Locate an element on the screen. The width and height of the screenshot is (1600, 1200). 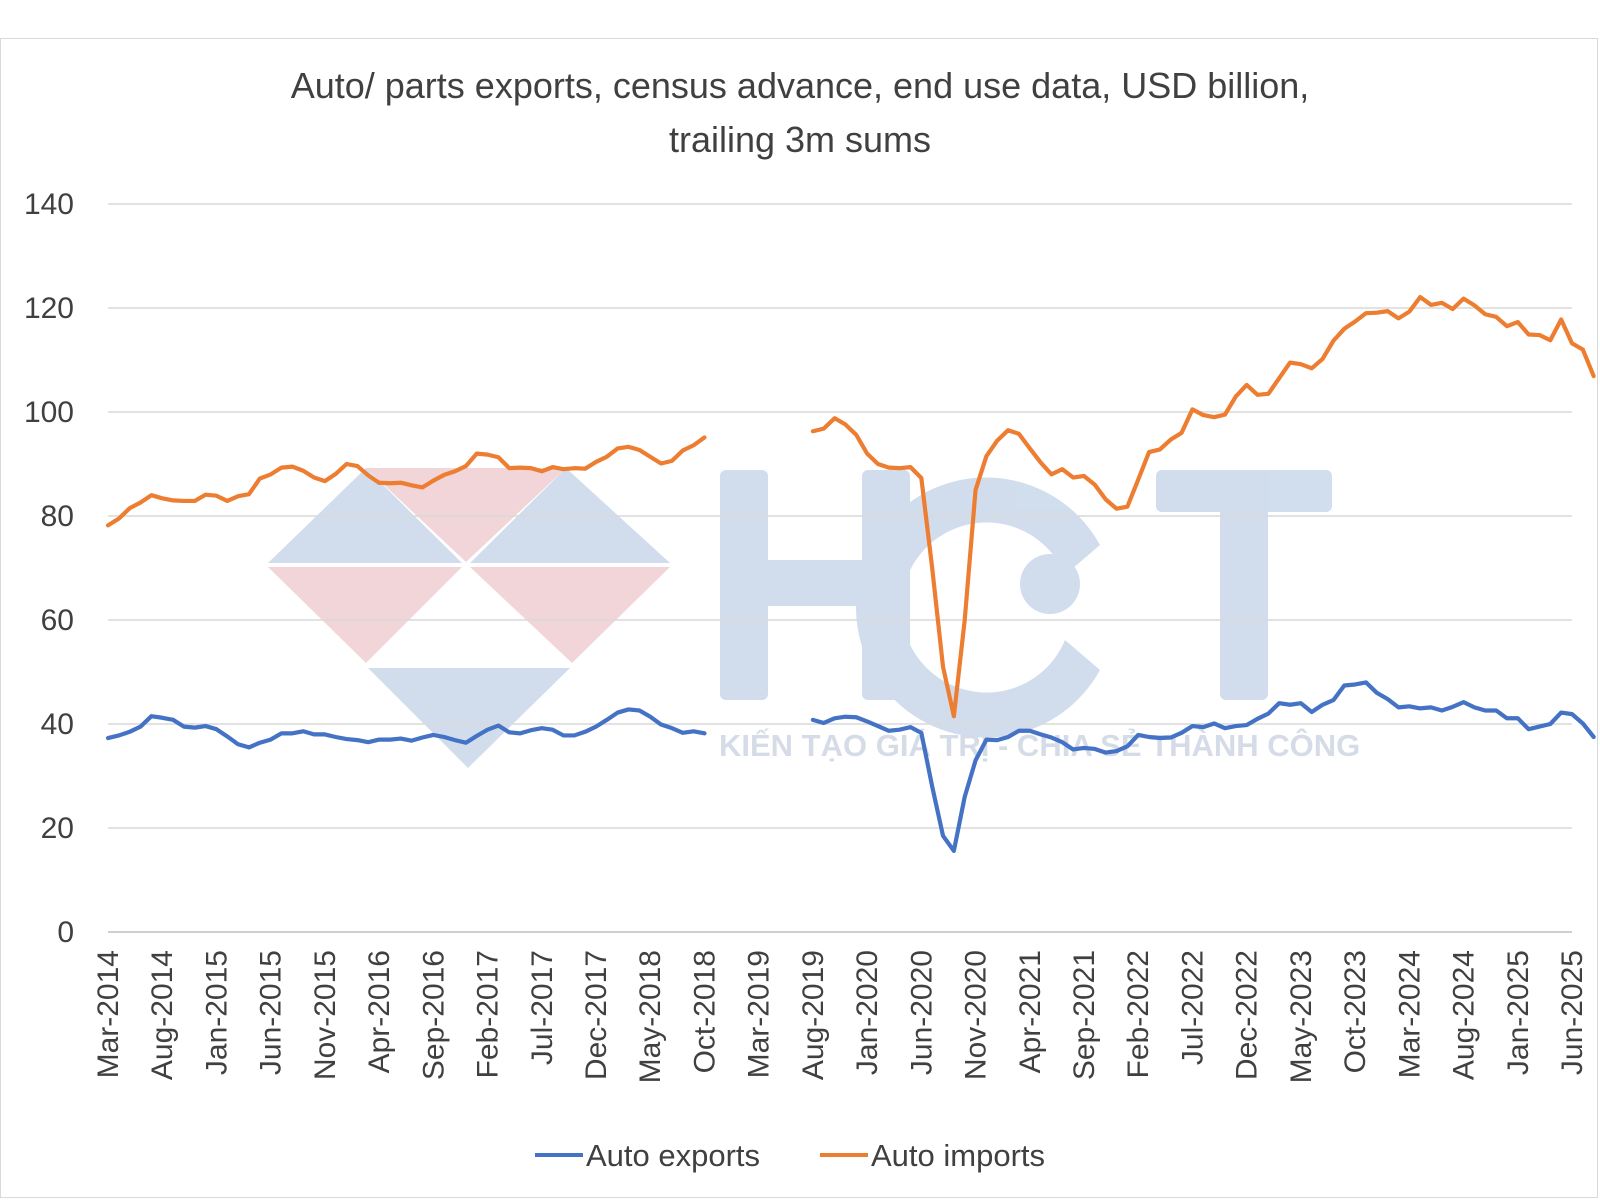
x-tick-label: Jan-2020 is located at coordinates (867, 1012).